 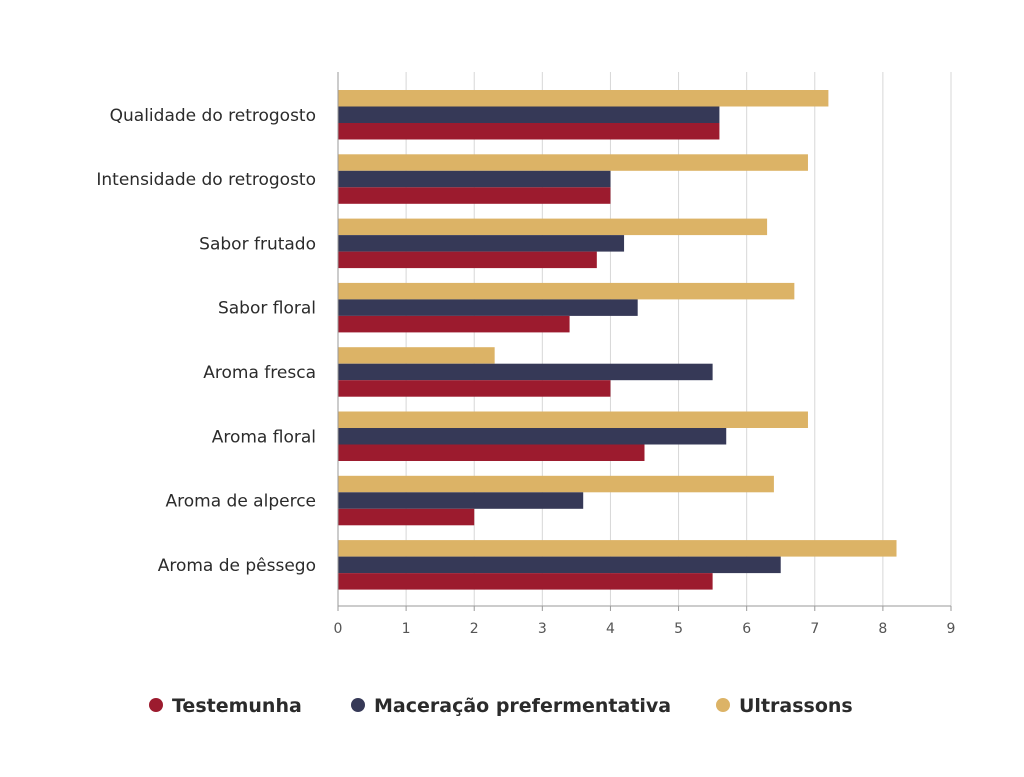 I want to click on category-label-7: Aroma de pêssego, so click(x=237, y=566).